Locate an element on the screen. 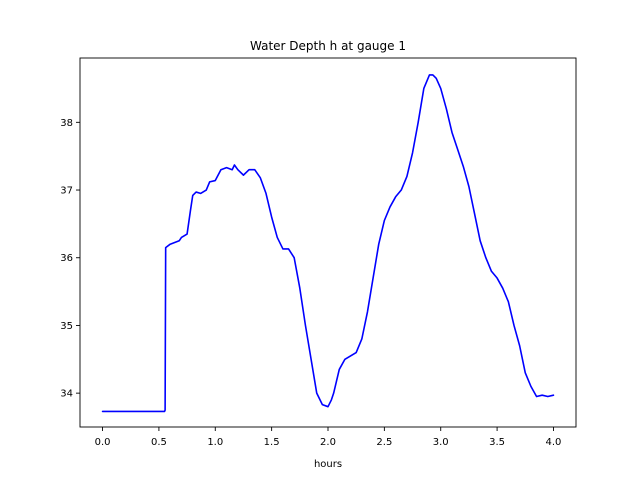 This screenshot has height=480, width=640. x-tick-label: 4.0 is located at coordinates (554, 442).